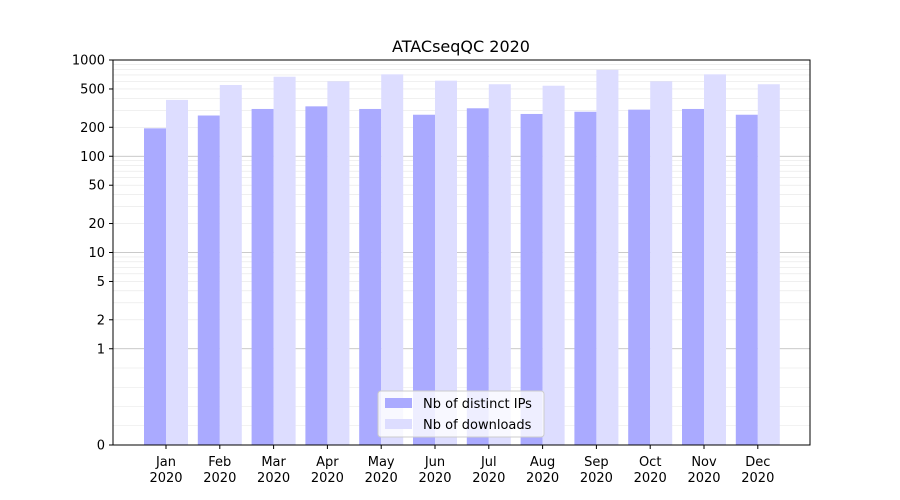 The height and width of the screenshot is (500, 900). I want to click on y-tick-label: 20, so click(96, 224).